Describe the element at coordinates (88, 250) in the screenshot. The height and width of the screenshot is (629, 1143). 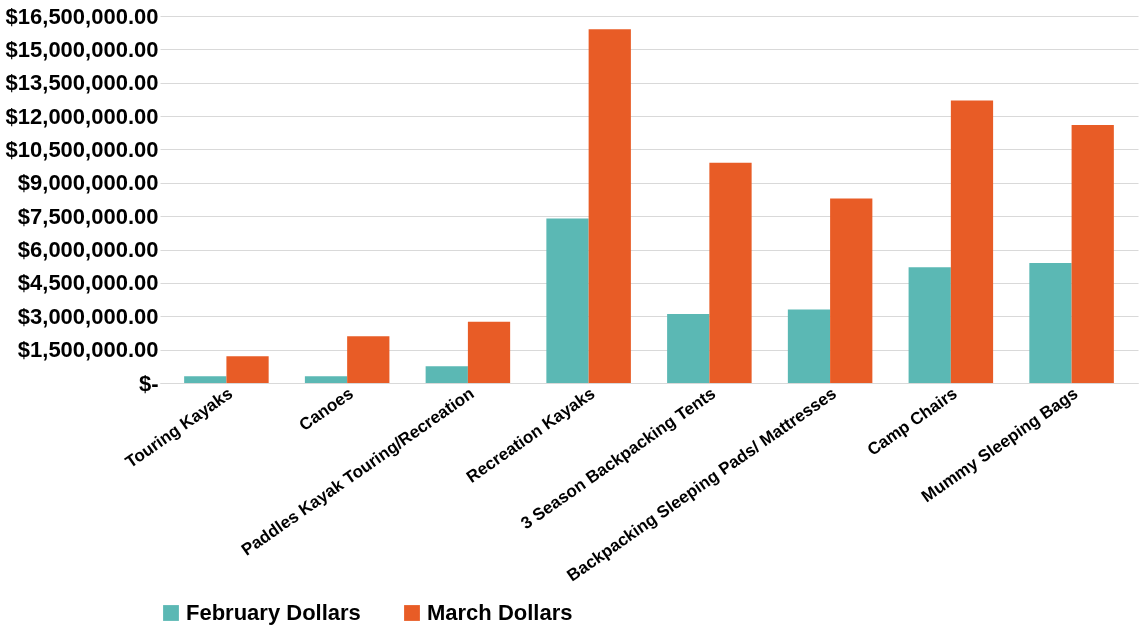
I see `y-tick-label: $6,000,000.00` at that location.